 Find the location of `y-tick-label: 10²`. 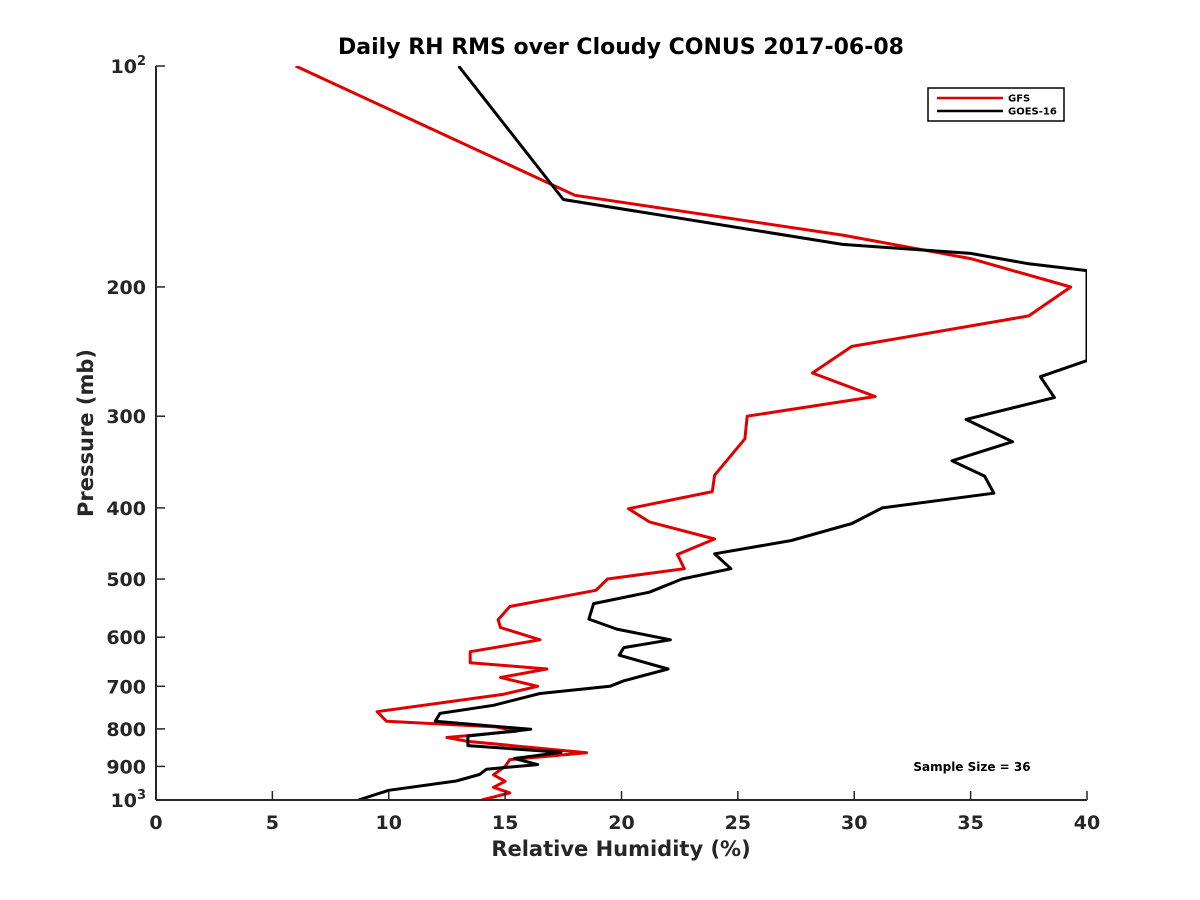

y-tick-label: 10² is located at coordinates (129, 66).